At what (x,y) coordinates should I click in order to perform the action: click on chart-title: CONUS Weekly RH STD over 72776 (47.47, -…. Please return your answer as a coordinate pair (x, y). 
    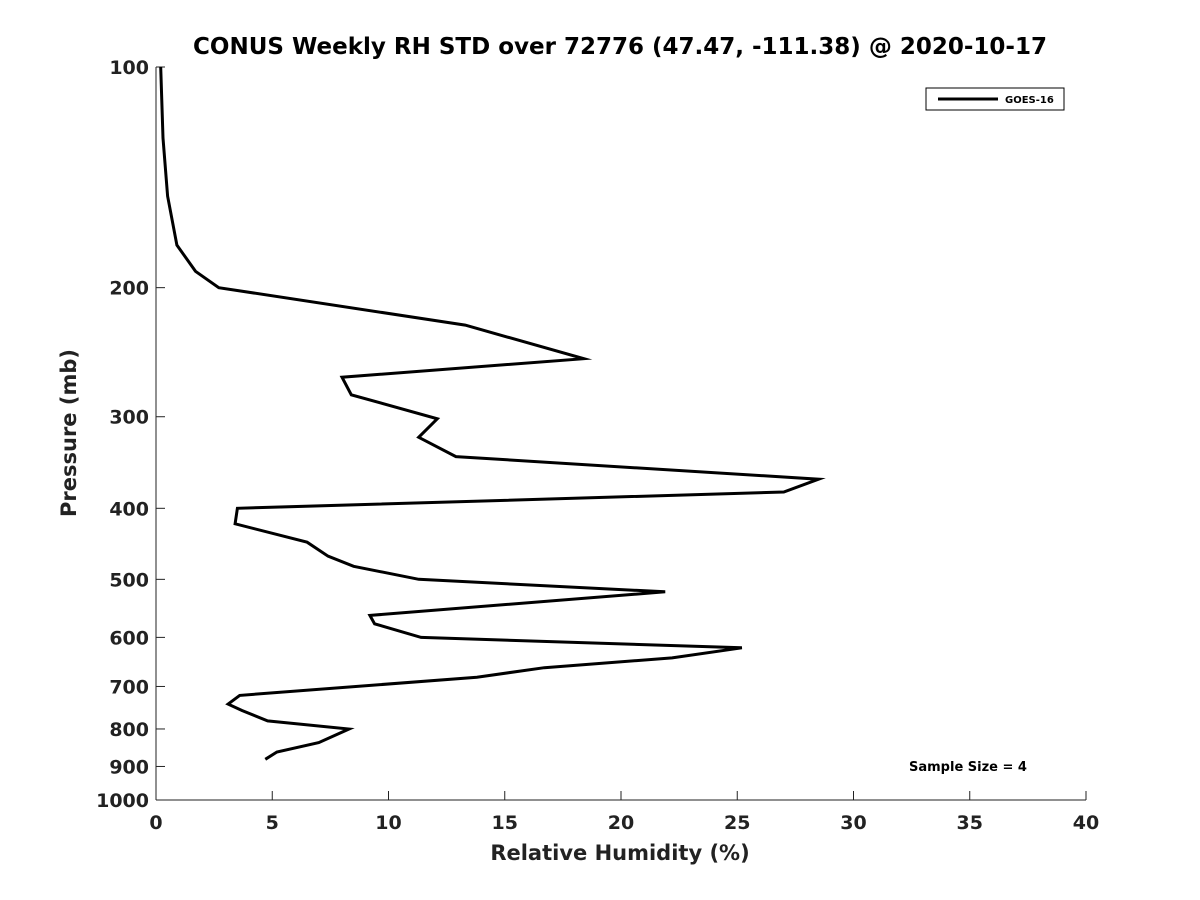
    Looking at the image, I should click on (620, 47).